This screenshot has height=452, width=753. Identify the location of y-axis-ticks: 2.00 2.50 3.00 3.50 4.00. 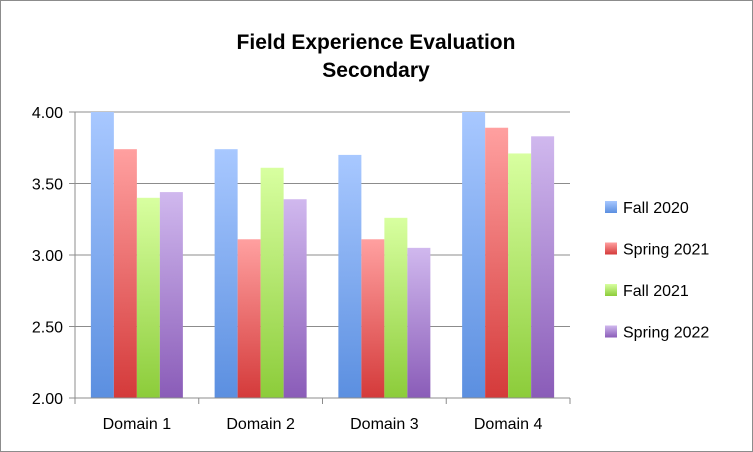
(53, 256).